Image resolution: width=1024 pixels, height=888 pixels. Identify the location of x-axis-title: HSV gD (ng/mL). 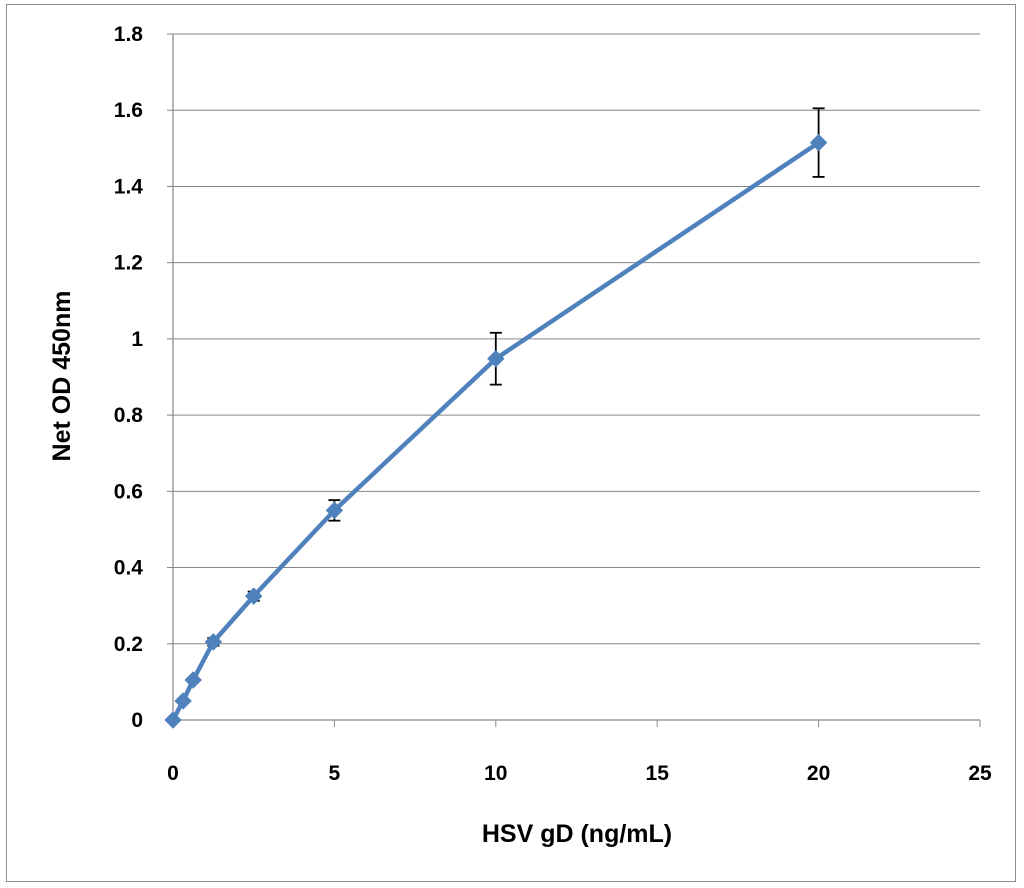
(577, 834).